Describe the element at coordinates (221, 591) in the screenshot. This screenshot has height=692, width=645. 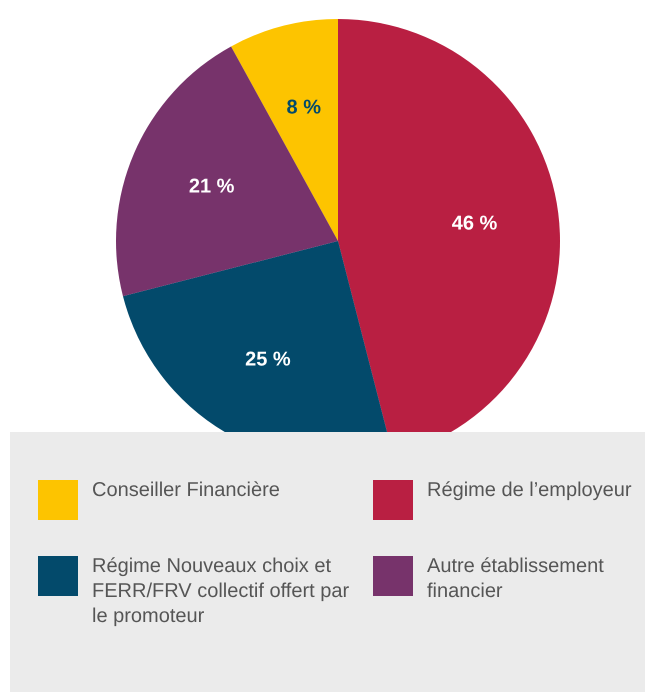
I see `legend-label: Régime Nouveaux choix et FERR/FRV collectif offert par le promoteur` at that location.